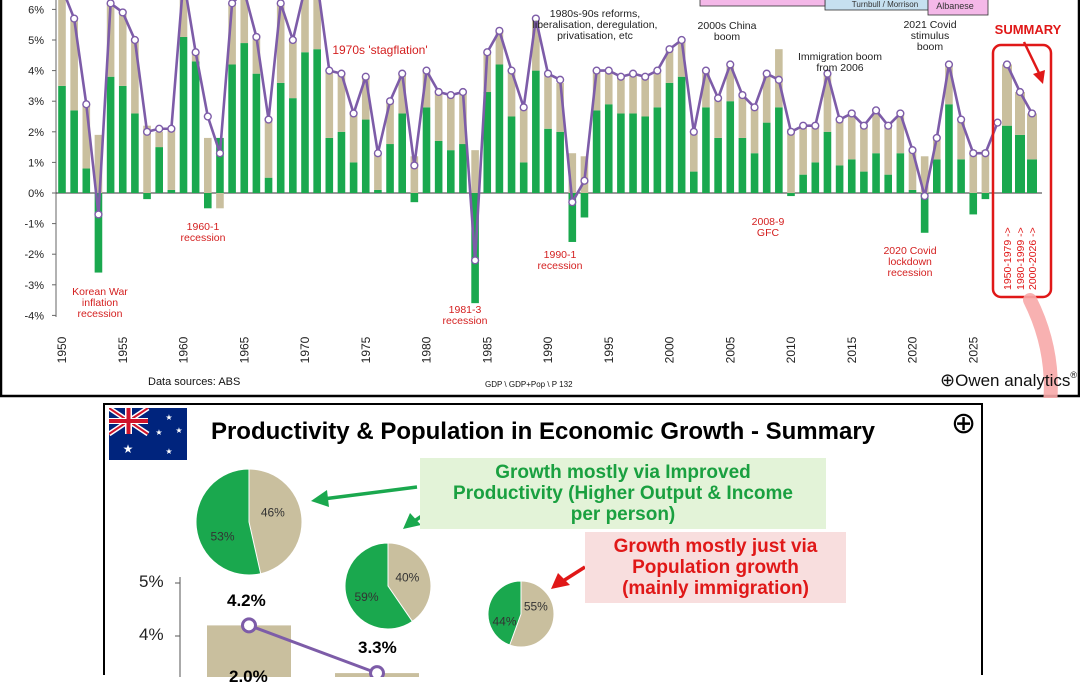  I want to click on ytick-label: 5%, so click(36, 41).